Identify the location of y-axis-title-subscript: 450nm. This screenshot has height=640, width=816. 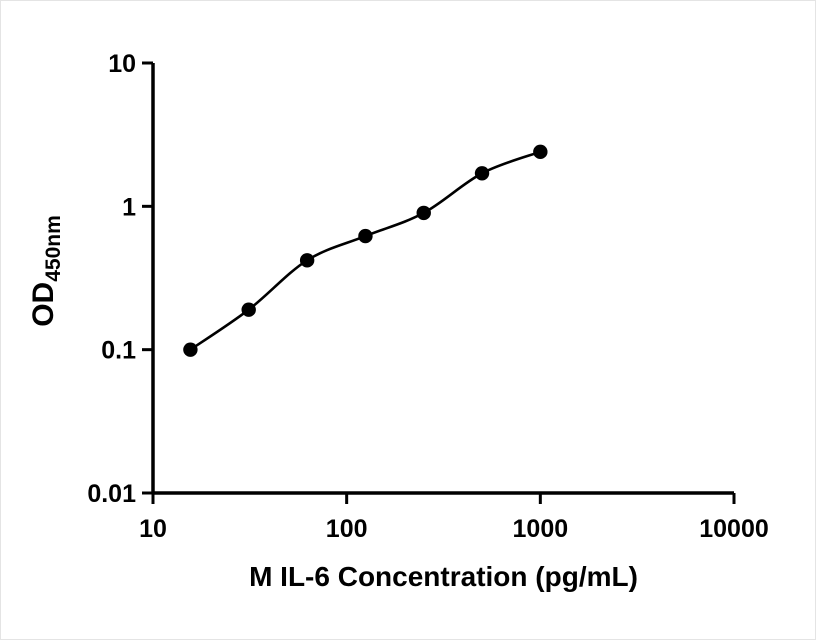
(53, 248).